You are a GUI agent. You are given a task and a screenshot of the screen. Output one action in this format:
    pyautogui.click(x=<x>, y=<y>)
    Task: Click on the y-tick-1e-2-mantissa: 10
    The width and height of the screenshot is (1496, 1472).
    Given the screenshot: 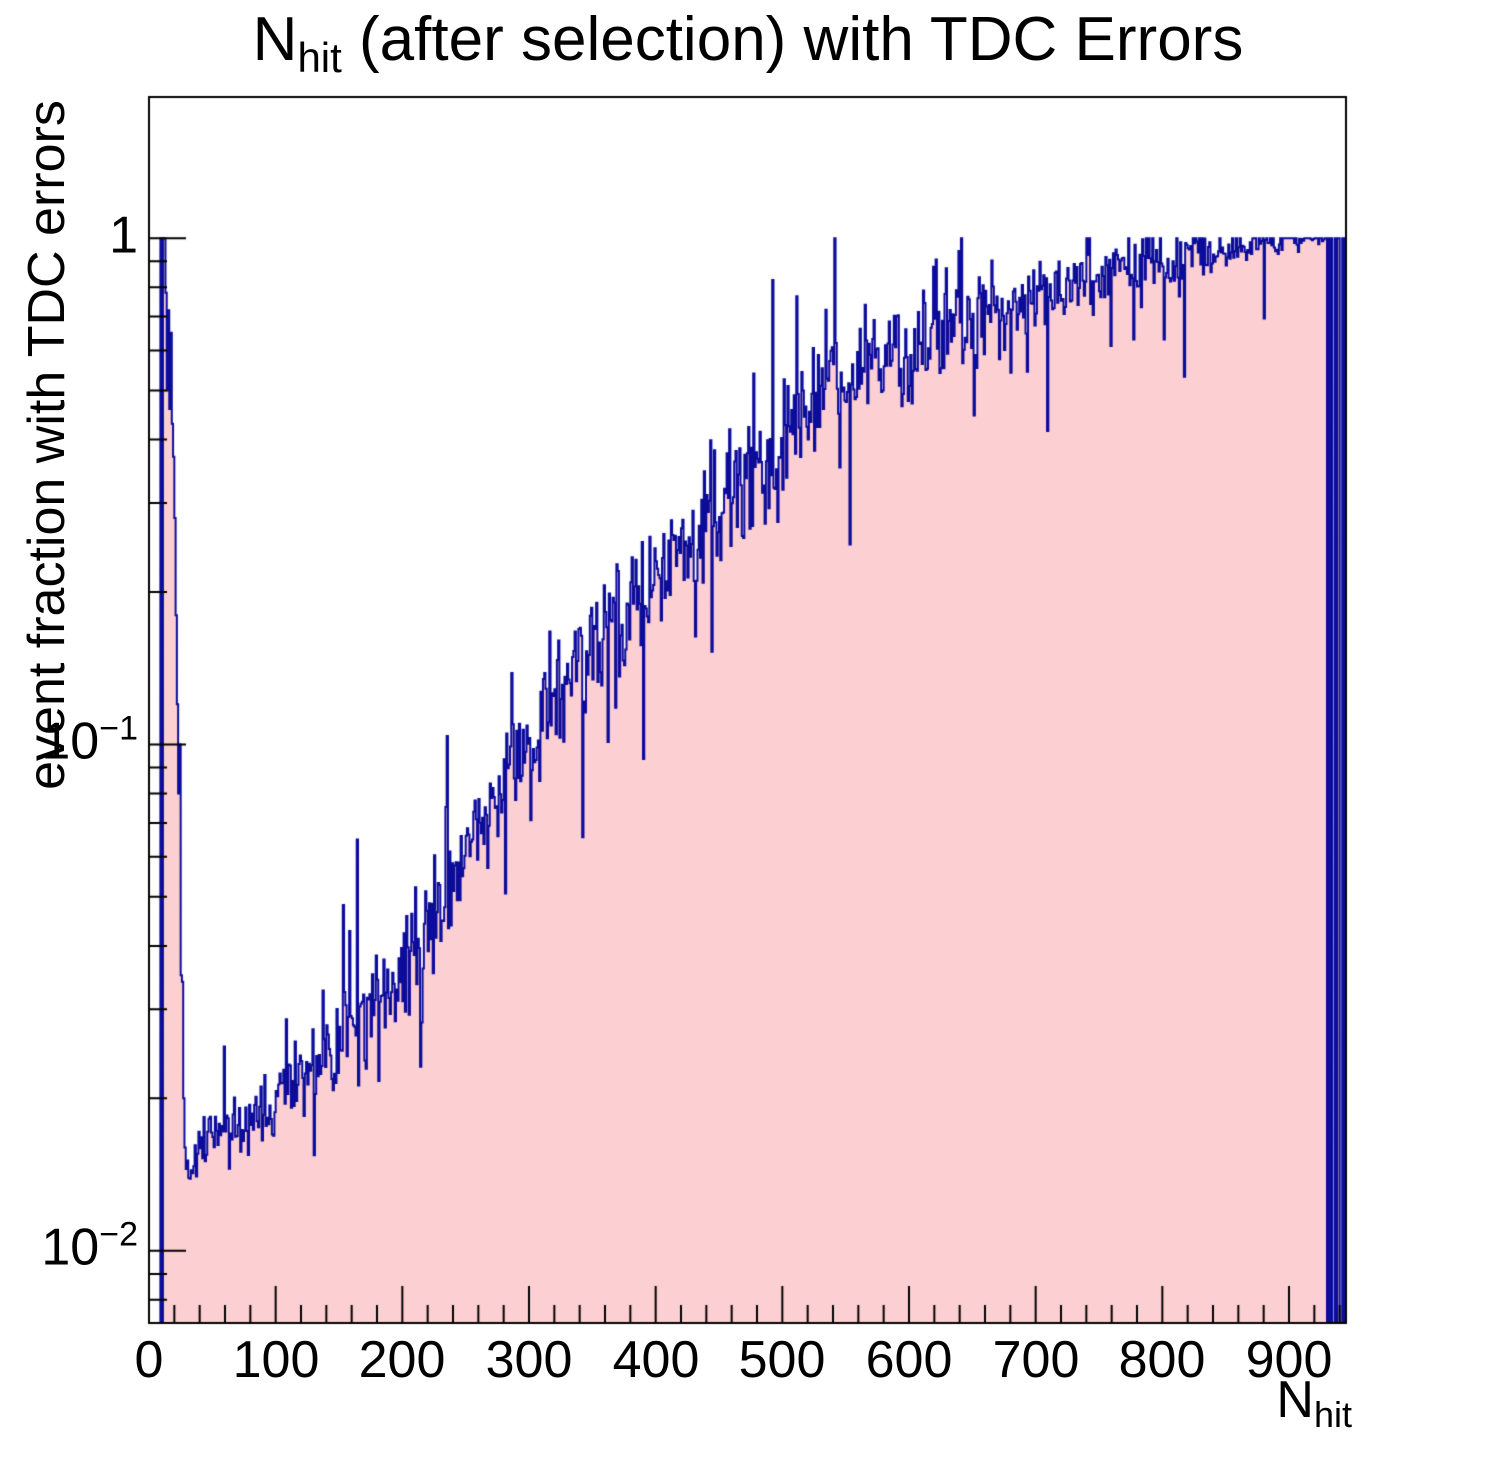 What is the action you would take?
    pyautogui.click(x=70, y=1247)
    